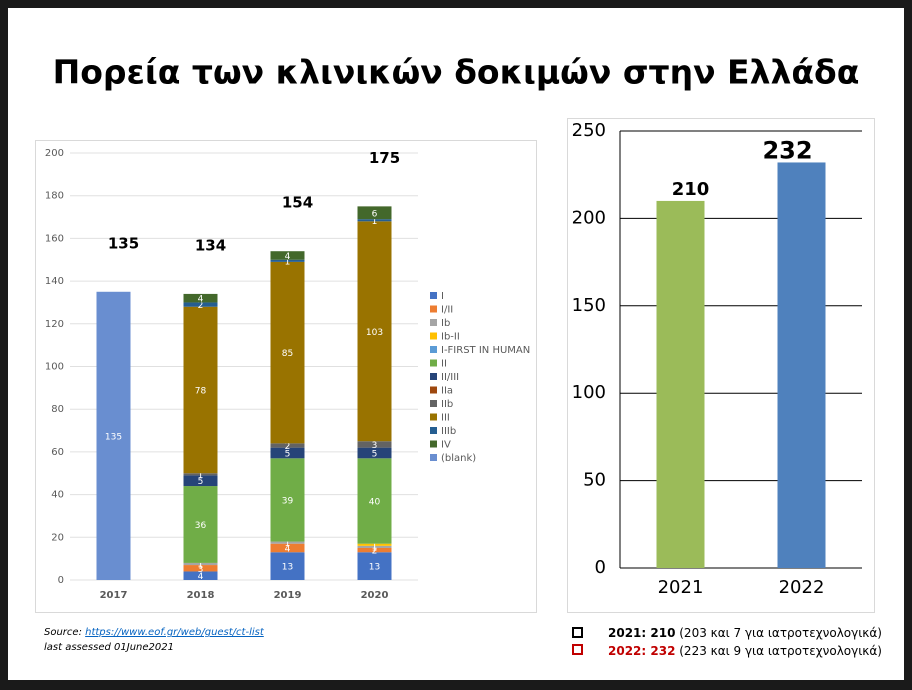 This screenshot has height=690, width=912. I want to click on y-tick-label: 40, so click(57, 495).